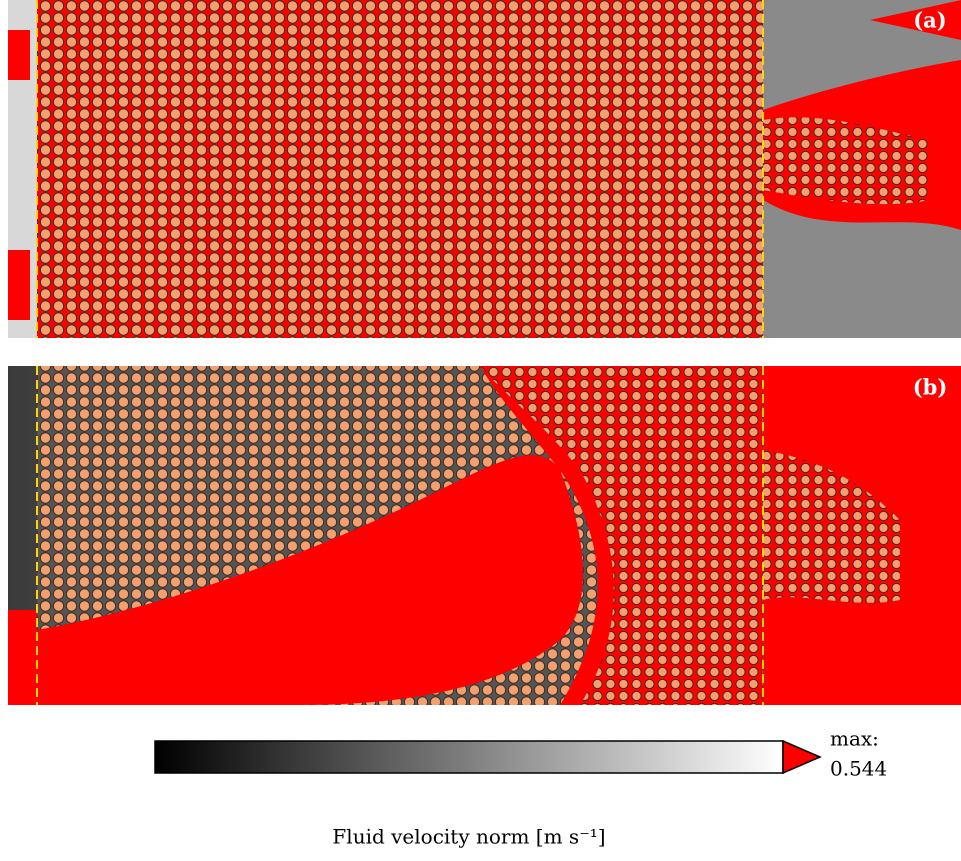  I want to click on colorbar-label: Fluid velocity norm [m s⁻¹], so click(468, 837).